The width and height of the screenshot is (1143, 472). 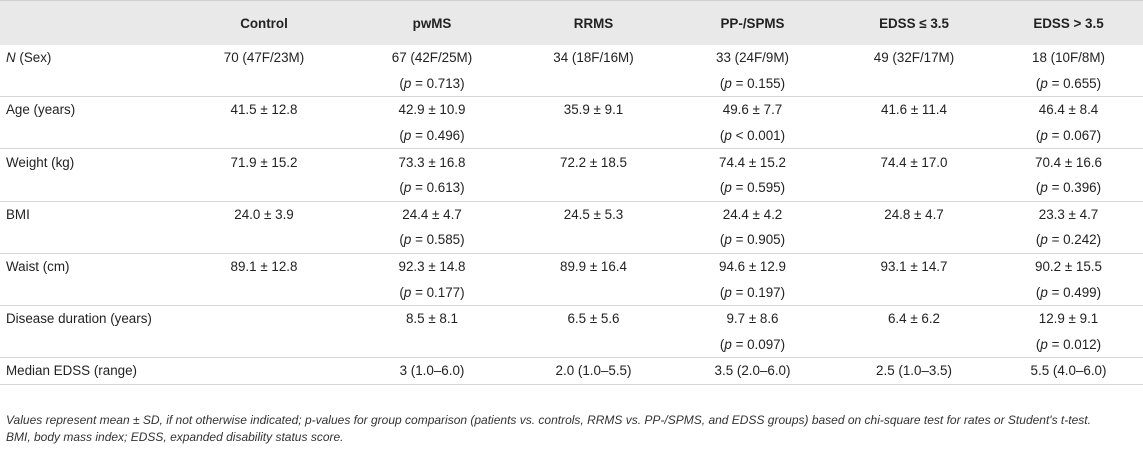 What do you see at coordinates (432, 22) in the screenshot?
I see `header-pwms: pwMS` at bounding box center [432, 22].